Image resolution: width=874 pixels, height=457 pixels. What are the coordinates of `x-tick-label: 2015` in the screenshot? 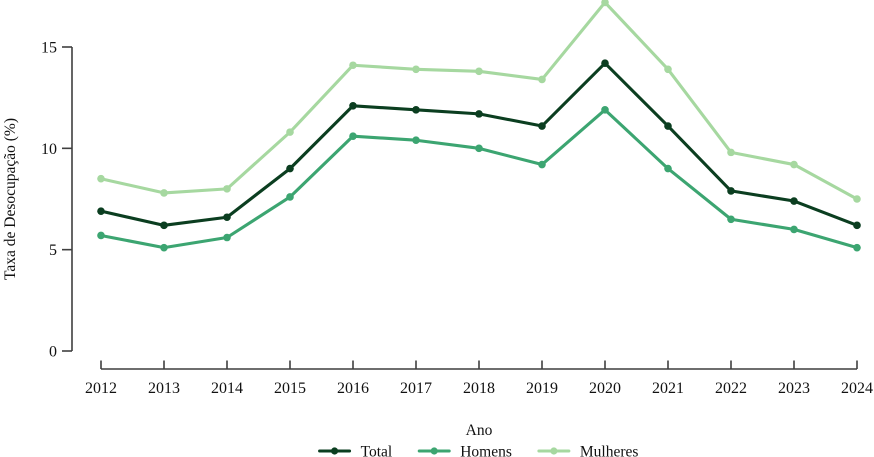 It's located at (290, 388).